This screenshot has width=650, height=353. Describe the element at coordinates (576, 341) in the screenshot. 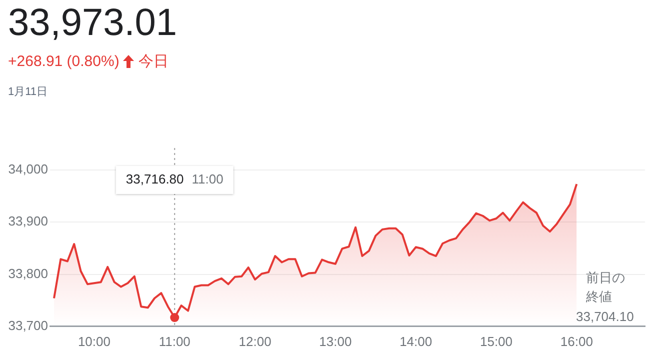

I see `x-tick-label: 16:00` at that location.